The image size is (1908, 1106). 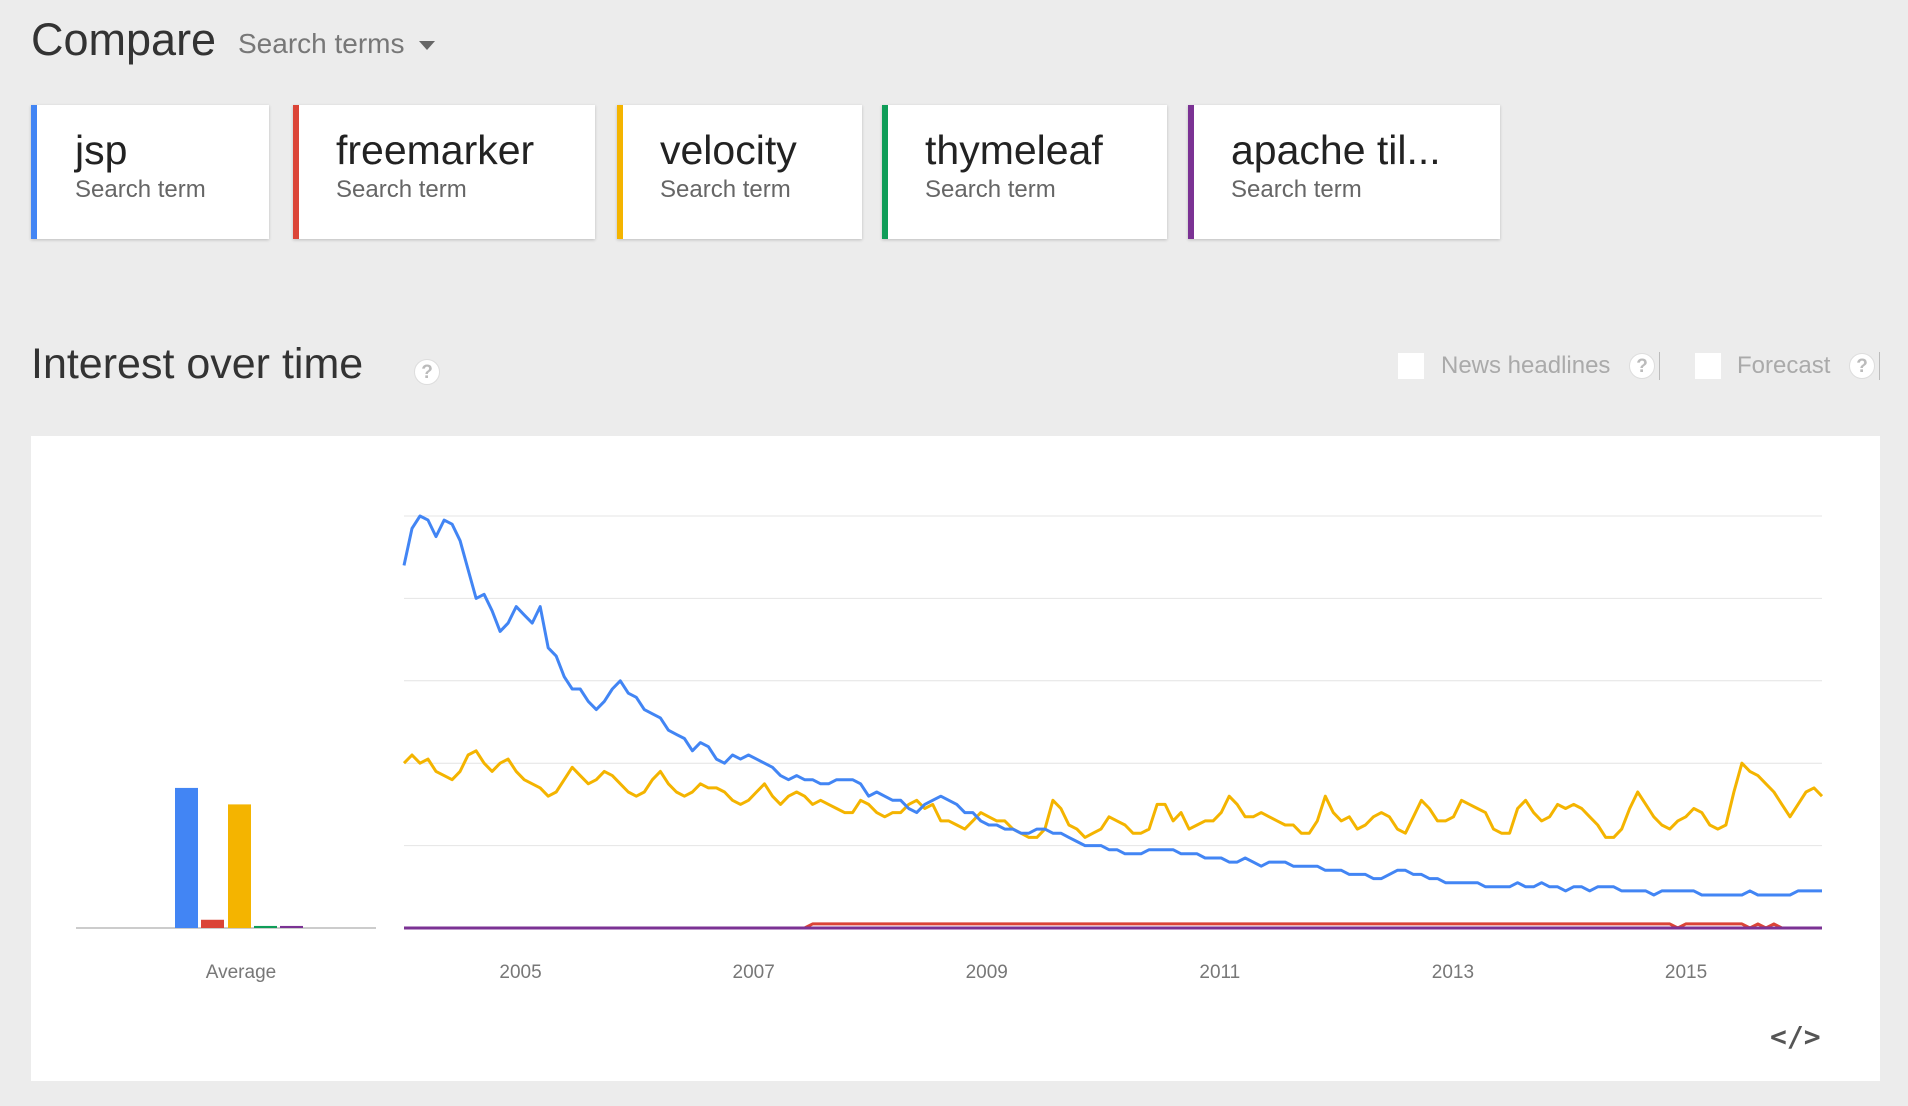 What do you see at coordinates (1784, 365) in the screenshot?
I see `forecast-label: Forecast` at bounding box center [1784, 365].